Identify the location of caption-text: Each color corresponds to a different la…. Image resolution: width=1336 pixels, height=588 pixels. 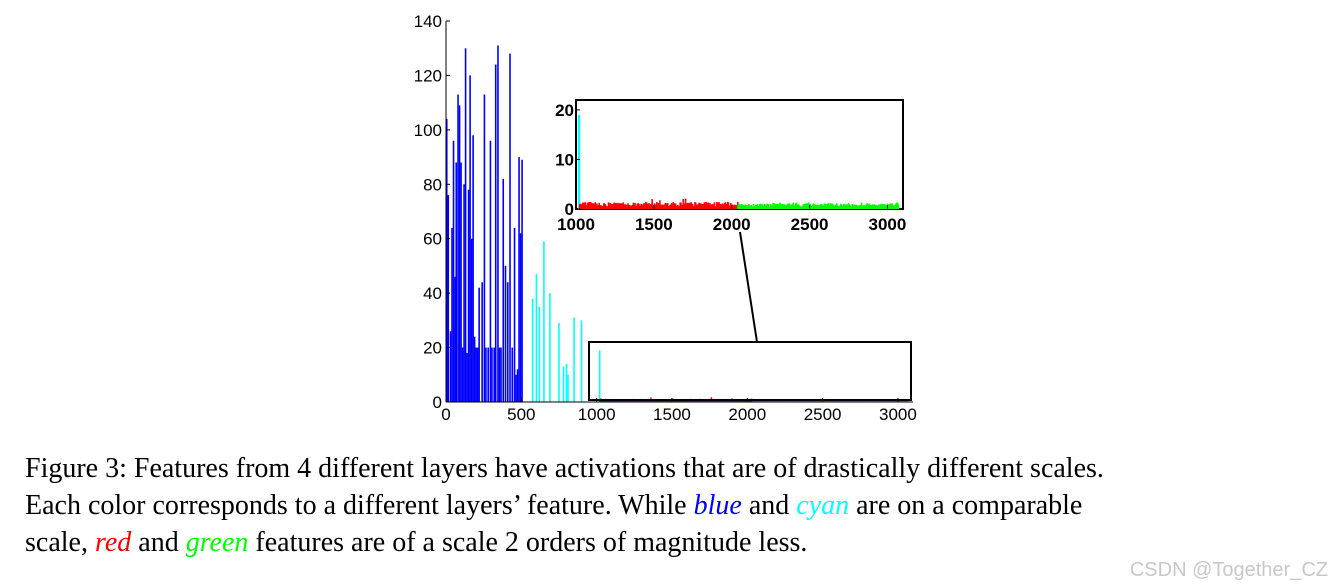
(359, 505).